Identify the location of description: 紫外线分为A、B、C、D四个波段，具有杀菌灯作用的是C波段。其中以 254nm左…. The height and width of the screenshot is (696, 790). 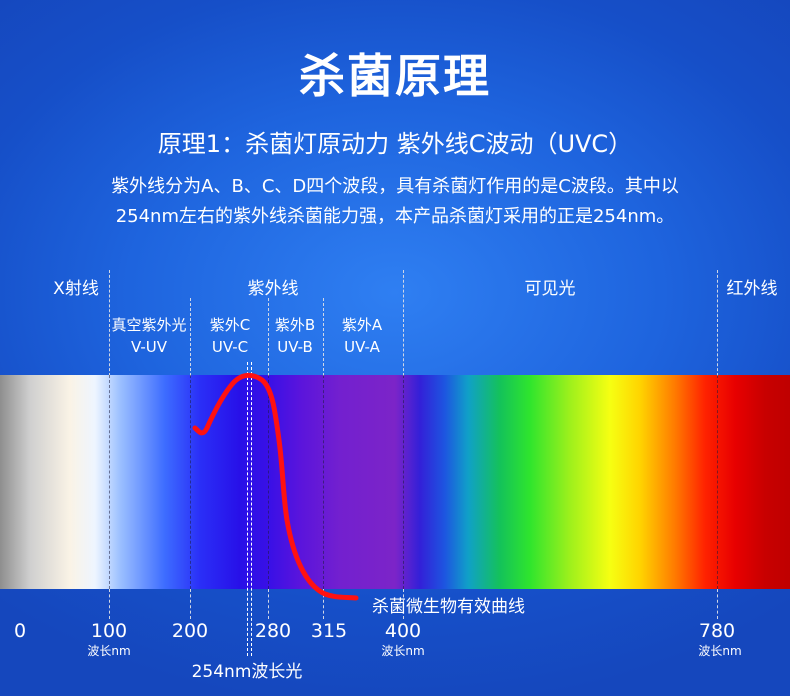
(395, 202).